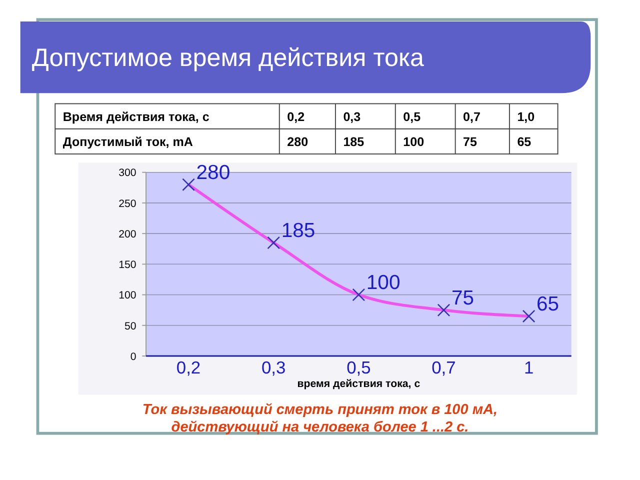 The image size is (640, 480). I want to click on text: 1,0, so click(526, 117).